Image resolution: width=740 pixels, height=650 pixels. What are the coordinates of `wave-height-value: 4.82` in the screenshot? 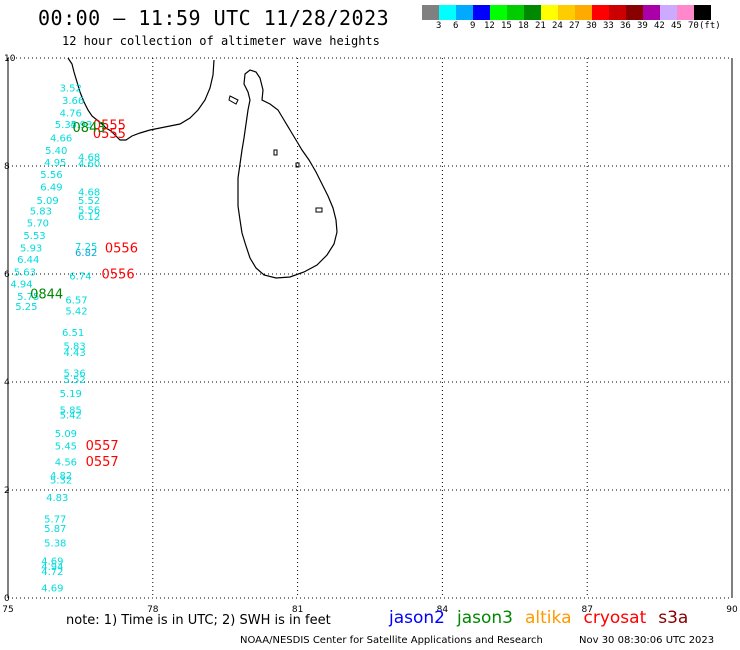 It's located at (61, 476).